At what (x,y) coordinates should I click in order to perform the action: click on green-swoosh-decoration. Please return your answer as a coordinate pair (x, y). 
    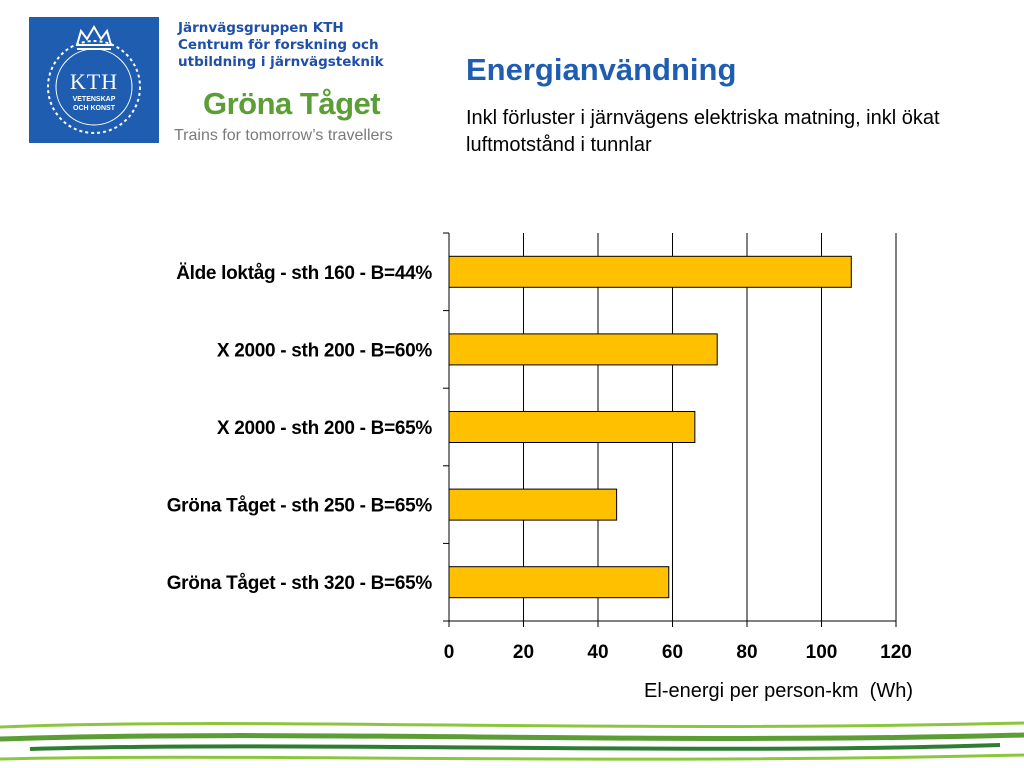
    Looking at the image, I should click on (512, 741).